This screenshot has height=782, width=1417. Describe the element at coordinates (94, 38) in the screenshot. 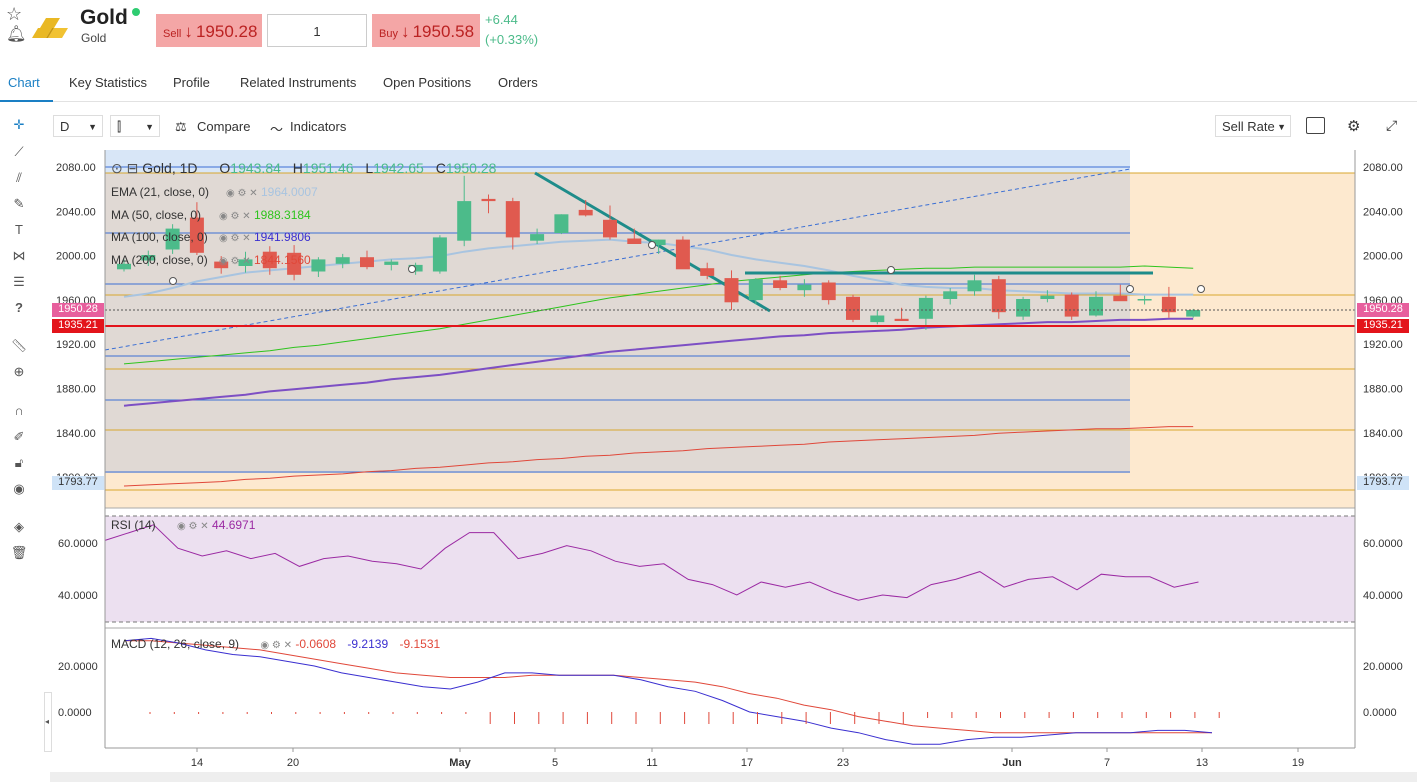

I see `instrument-subtitle: Gold` at that location.